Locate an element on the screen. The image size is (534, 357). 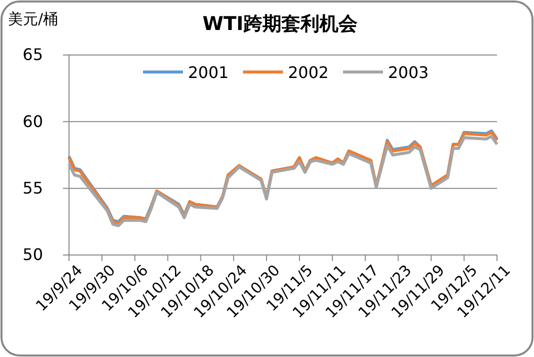
y-tick-label: 65 is located at coordinates (32, 54).